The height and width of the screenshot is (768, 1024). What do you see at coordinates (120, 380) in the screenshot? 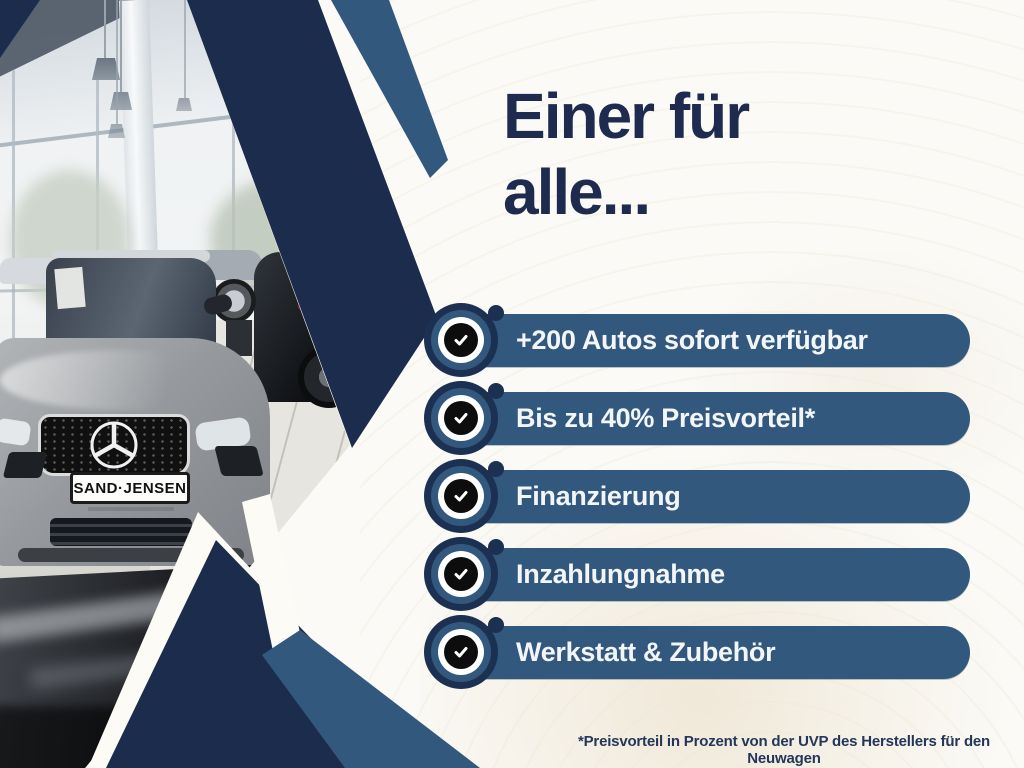
I see `hood-reflection` at bounding box center [120, 380].